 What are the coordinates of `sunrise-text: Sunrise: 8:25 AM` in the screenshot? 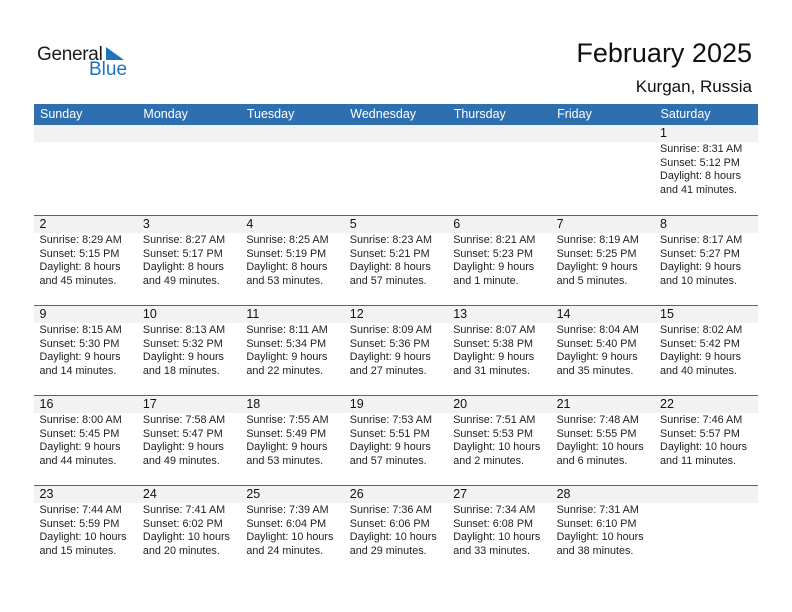 It's located at (287, 240).